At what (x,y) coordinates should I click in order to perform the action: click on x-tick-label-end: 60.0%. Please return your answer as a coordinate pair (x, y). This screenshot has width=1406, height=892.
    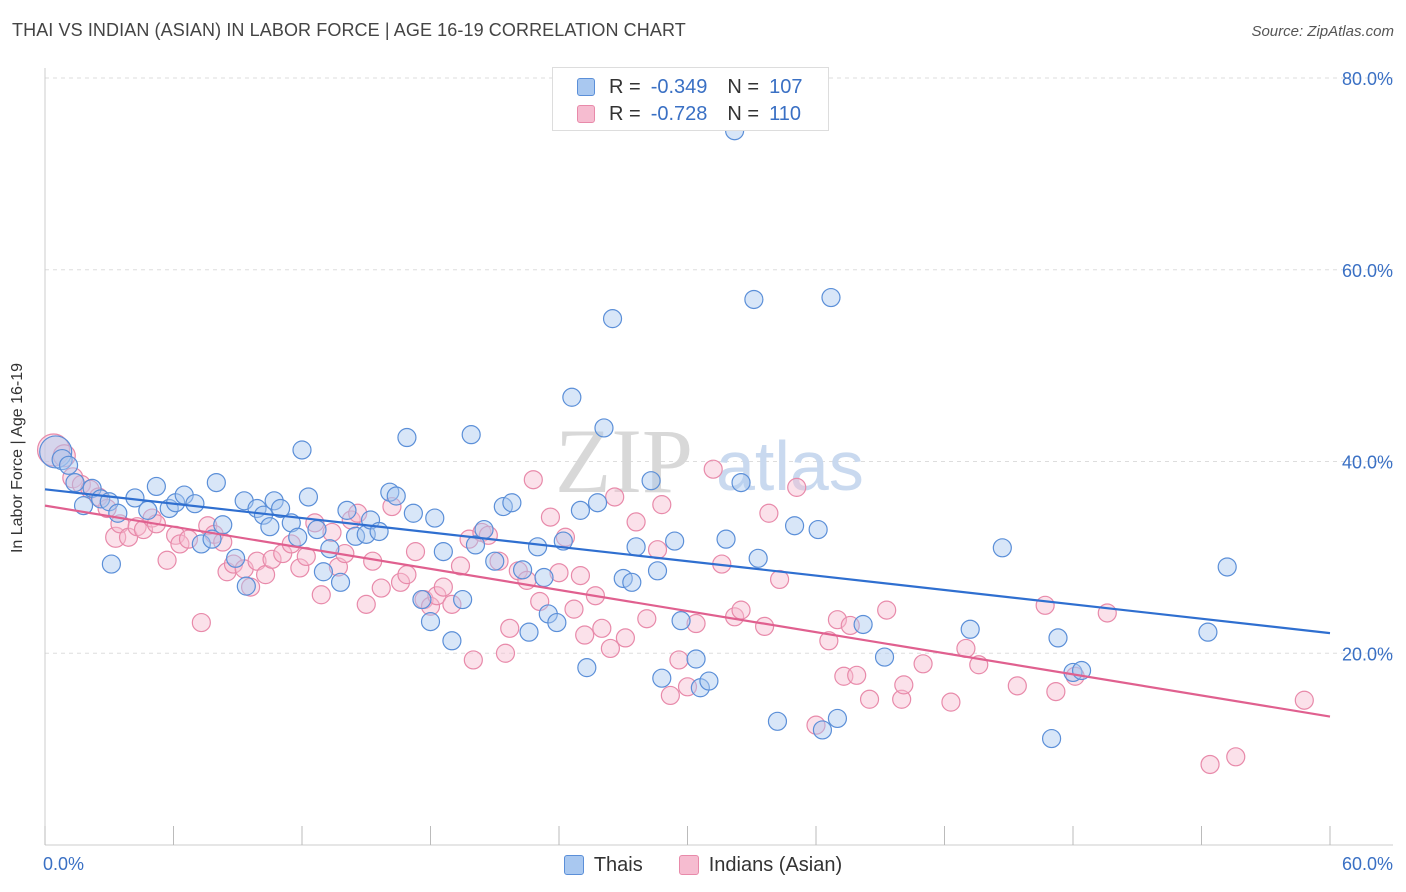
    Looking at the image, I should click on (1367, 864).